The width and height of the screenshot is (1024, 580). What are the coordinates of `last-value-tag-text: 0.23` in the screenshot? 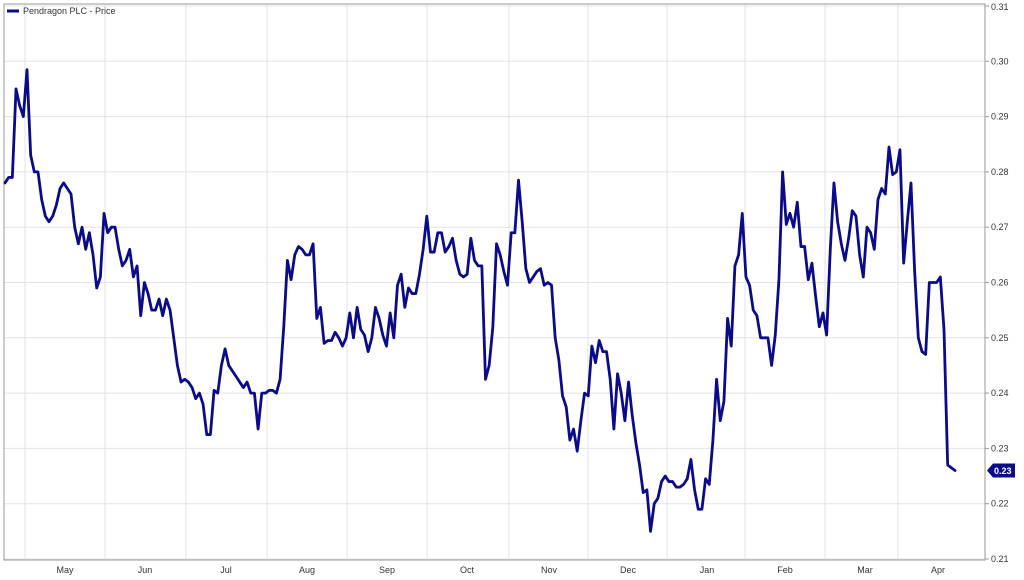 It's located at (1003, 471).